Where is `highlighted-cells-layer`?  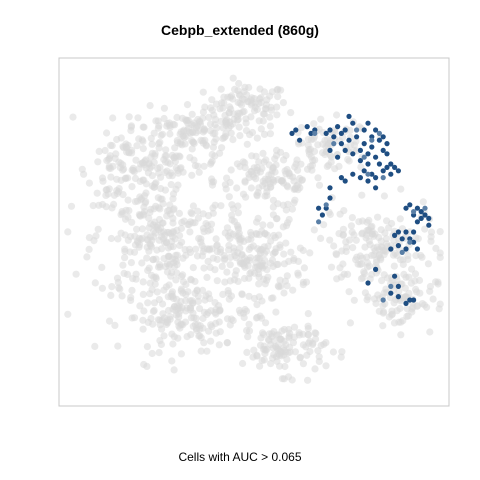 highlighted-cells-layer is located at coordinates (360, 209).